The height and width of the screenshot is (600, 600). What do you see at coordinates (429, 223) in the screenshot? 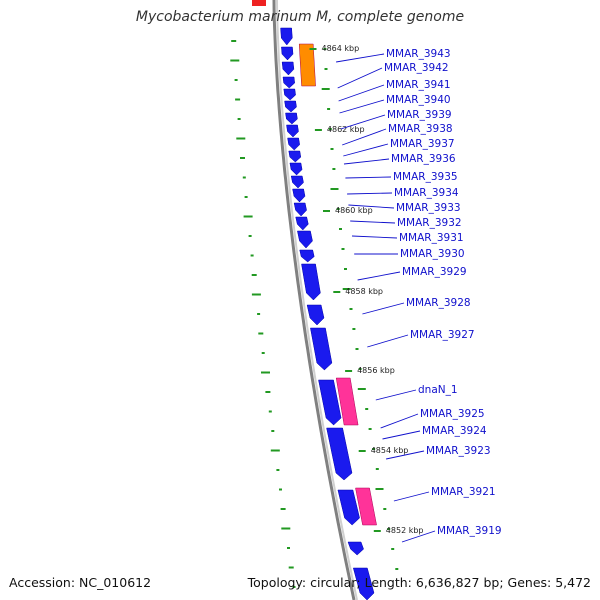
I see `gene-label: MMAR_3932` at bounding box center [429, 223].